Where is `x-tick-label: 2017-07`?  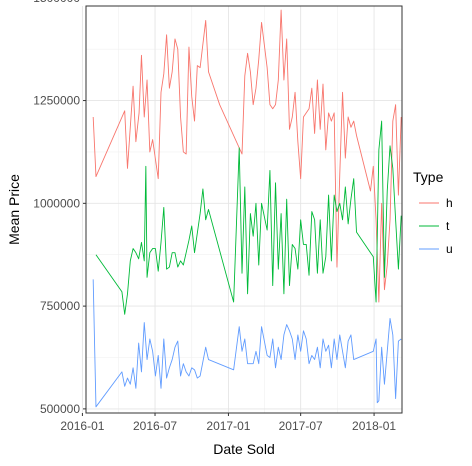 x-tick-label: 2017-07 is located at coordinates (301, 426).